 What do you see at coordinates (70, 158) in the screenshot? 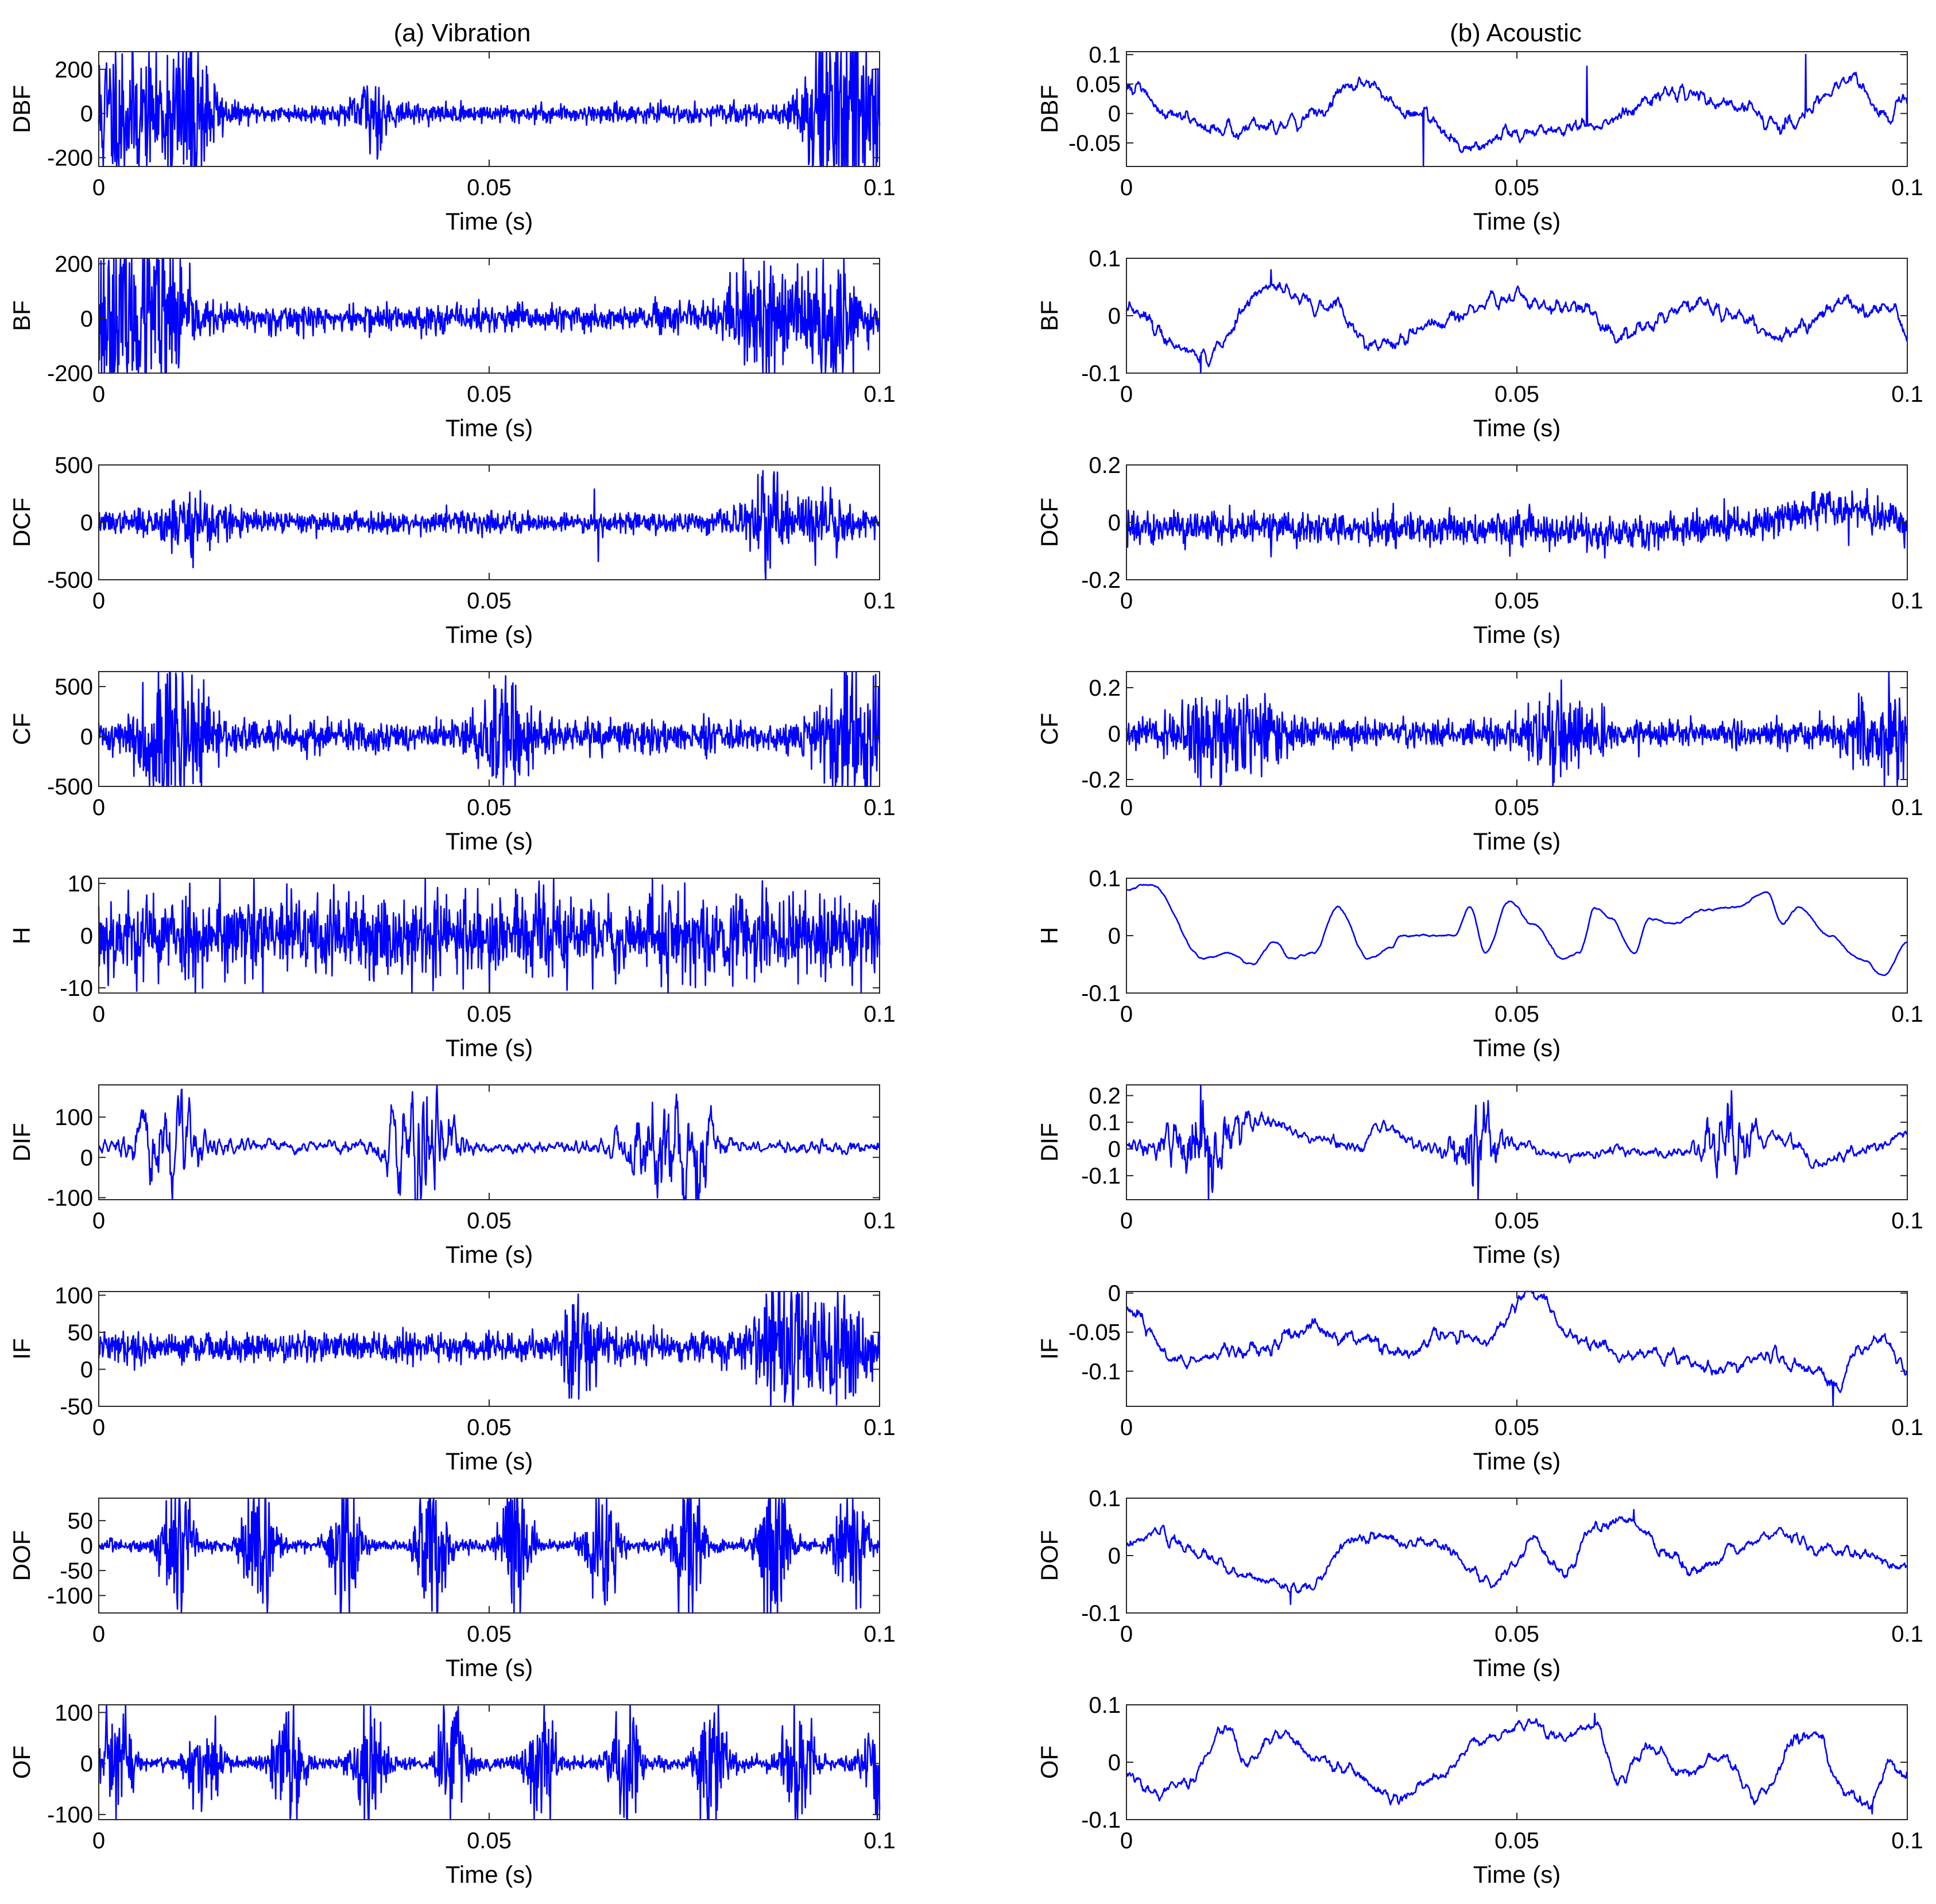
I see `y-tick-label: -200` at bounding box center [70, 158].